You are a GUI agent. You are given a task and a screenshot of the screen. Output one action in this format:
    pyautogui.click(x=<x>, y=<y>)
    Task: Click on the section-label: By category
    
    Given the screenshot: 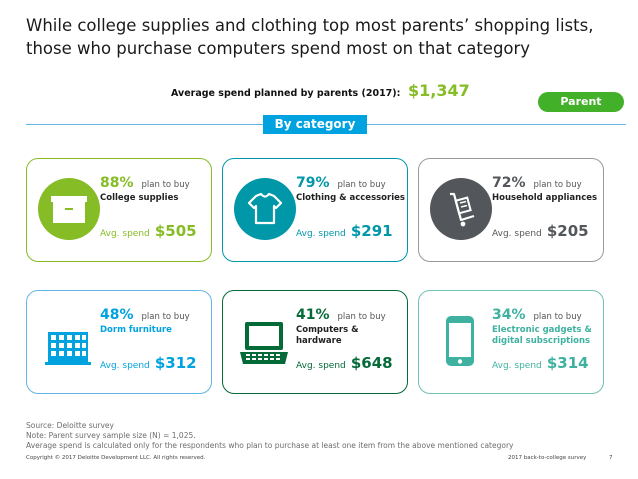 What is the action you would take?
    pyautogui.click(x=315, y=124)
    